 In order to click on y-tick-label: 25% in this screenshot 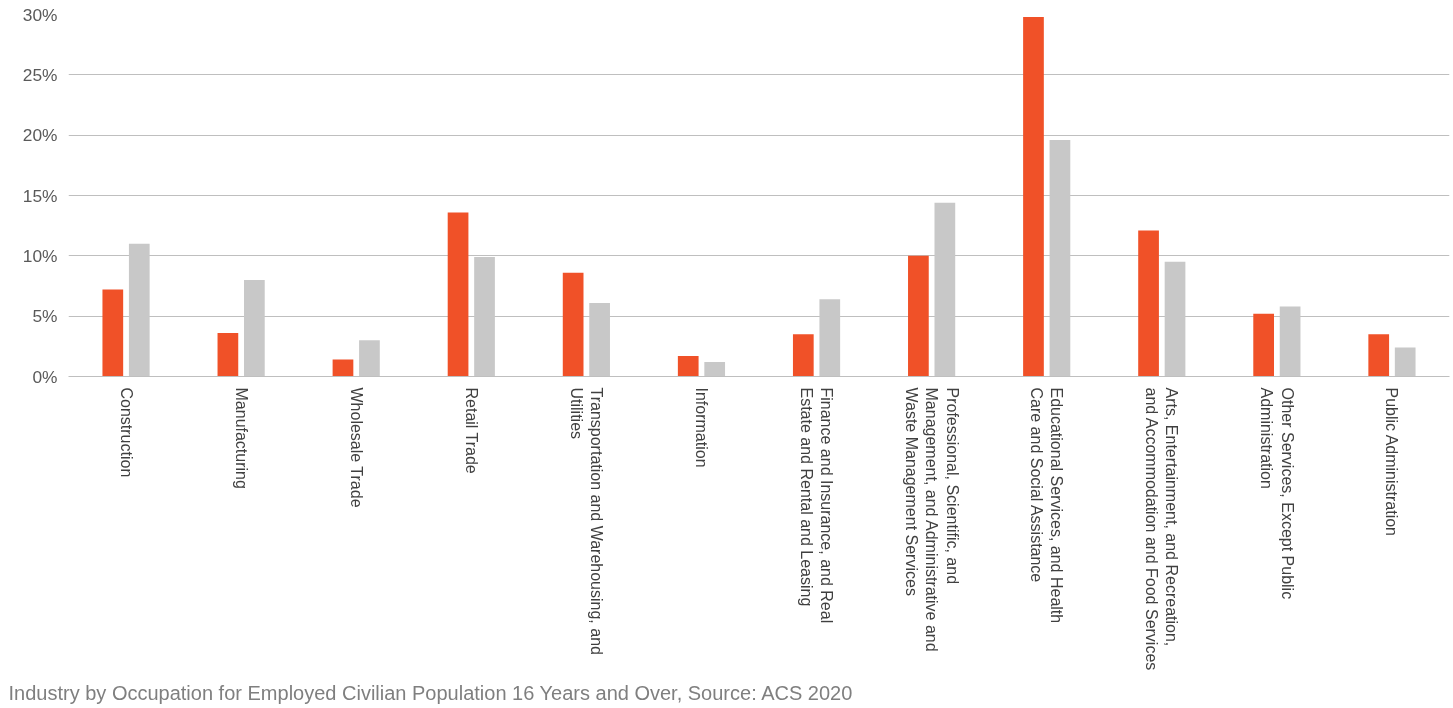, I will do `click(40, 74)`.